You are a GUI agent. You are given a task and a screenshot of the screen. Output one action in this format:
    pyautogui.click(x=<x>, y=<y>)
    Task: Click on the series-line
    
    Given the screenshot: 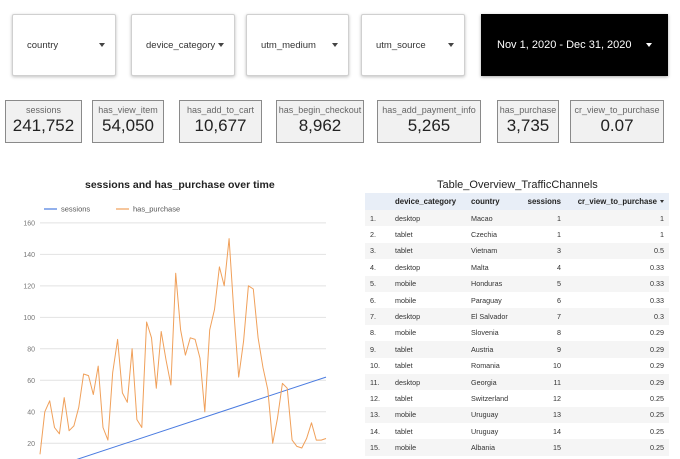 What is the action you would take?
    pyautogui.click(x=201, y=417)
    